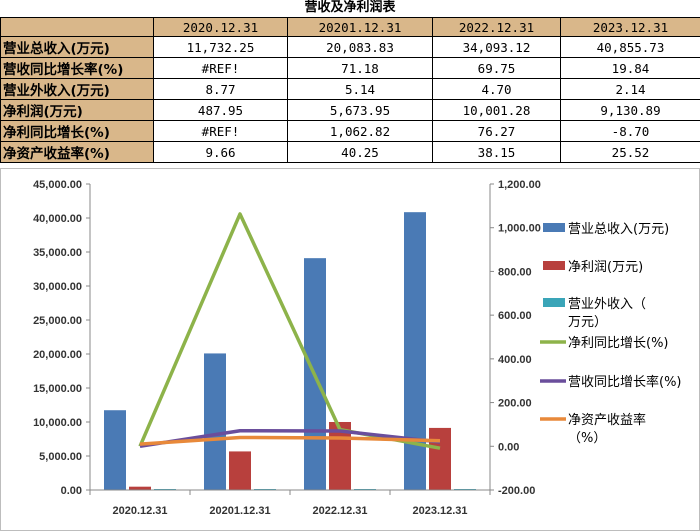 The width and height of the screenshot is (700, 531). I want to click on table-cell: 2.14, so click(630, 89).